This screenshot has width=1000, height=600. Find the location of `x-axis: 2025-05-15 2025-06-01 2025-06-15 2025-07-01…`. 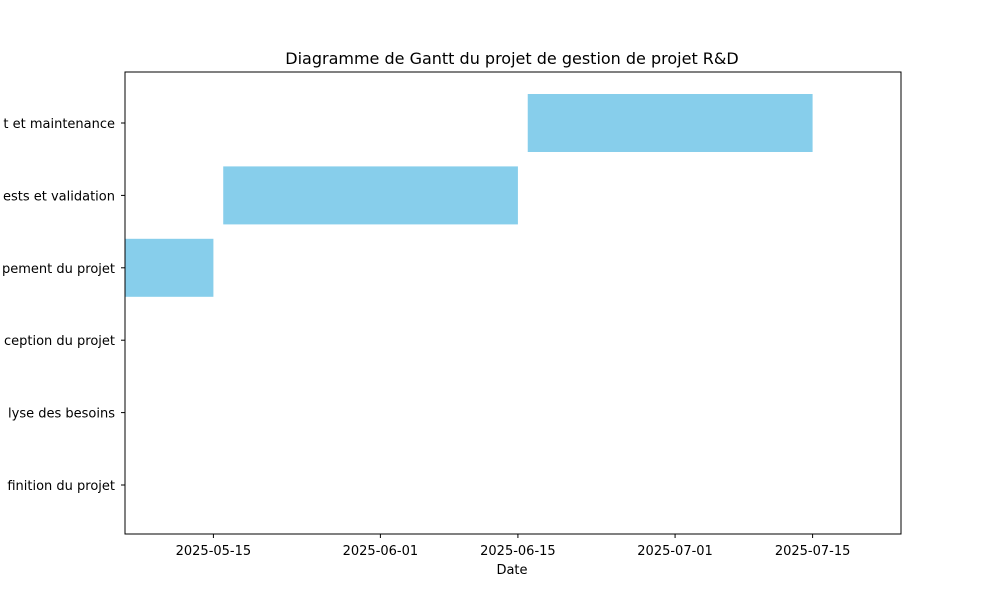

x-axis: 2025-05-15 2025-06-01 2025-06-15 2025-07-01… is located at coordinates (513, 546).